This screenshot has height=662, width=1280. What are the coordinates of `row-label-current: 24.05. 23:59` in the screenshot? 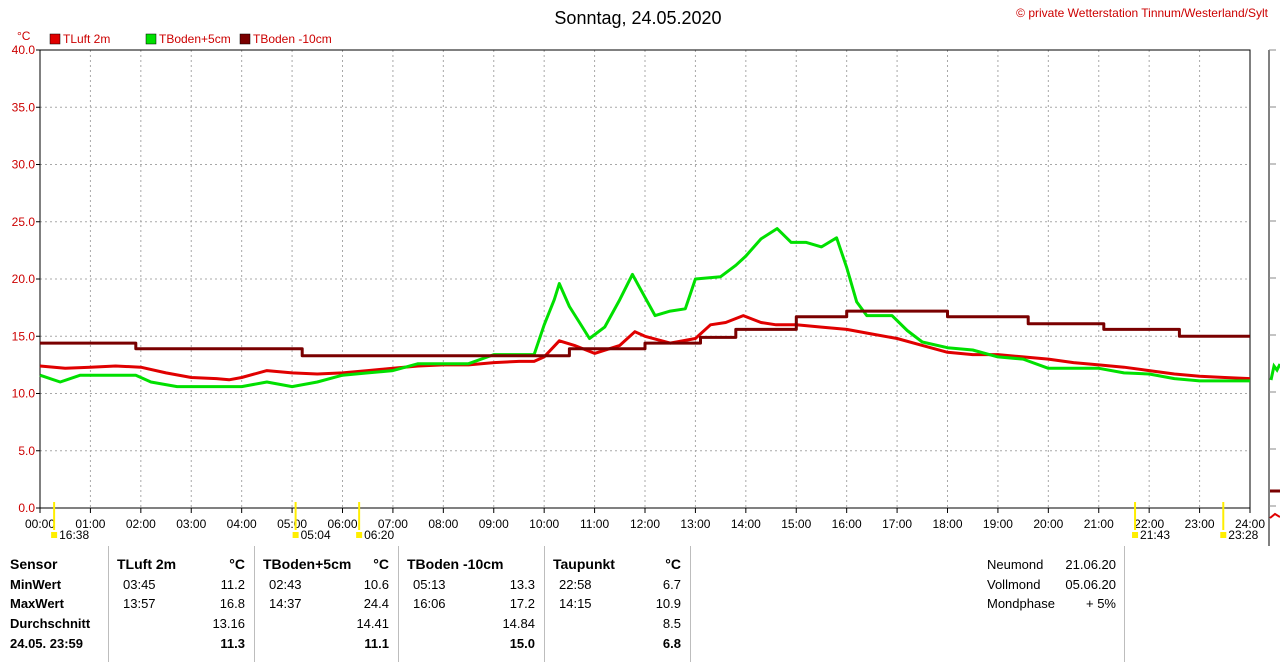 It's located at (47, 643).